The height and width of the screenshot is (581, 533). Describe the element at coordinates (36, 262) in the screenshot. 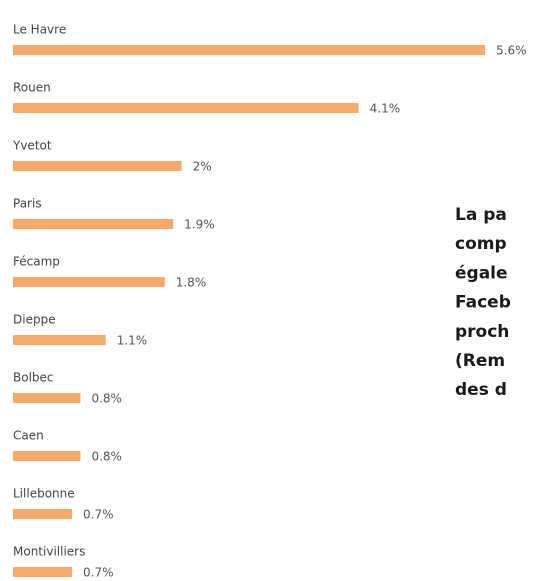

I see `category-label: Fécamp` at that location.